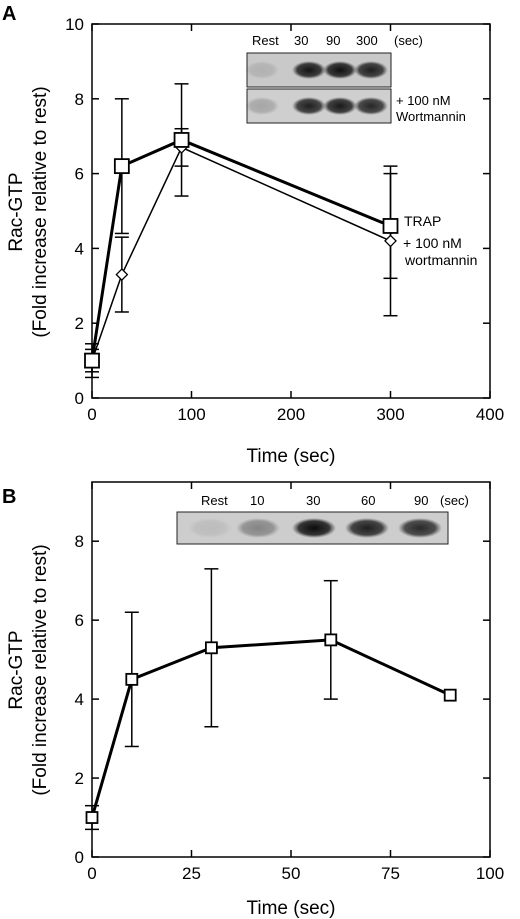  Describe the element at coordinates (79, 99) in the screenshot. I see `panel-a-ytick-label: 8` at that location.